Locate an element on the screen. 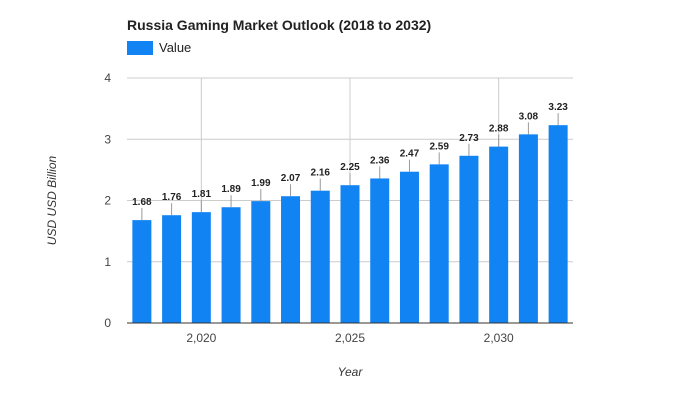  data-label: 1.89 is located at coordinates (231, 189).